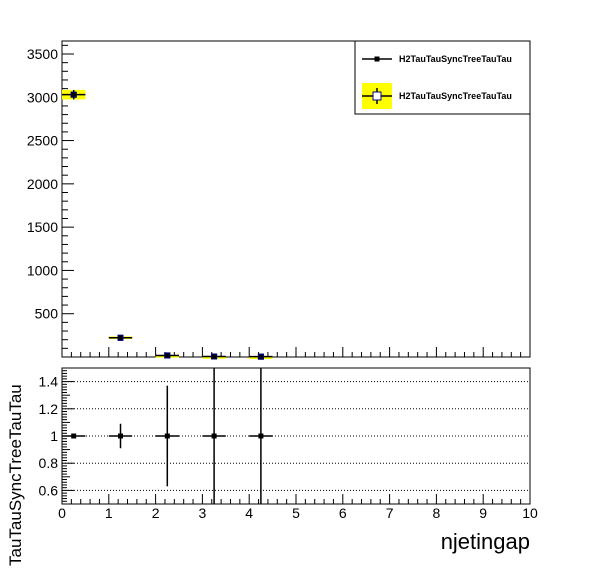 Image resolution: width=596 pixels, height=572 pixels. I want to click on ratio-x-tick-label: 5, so click(296, 513).